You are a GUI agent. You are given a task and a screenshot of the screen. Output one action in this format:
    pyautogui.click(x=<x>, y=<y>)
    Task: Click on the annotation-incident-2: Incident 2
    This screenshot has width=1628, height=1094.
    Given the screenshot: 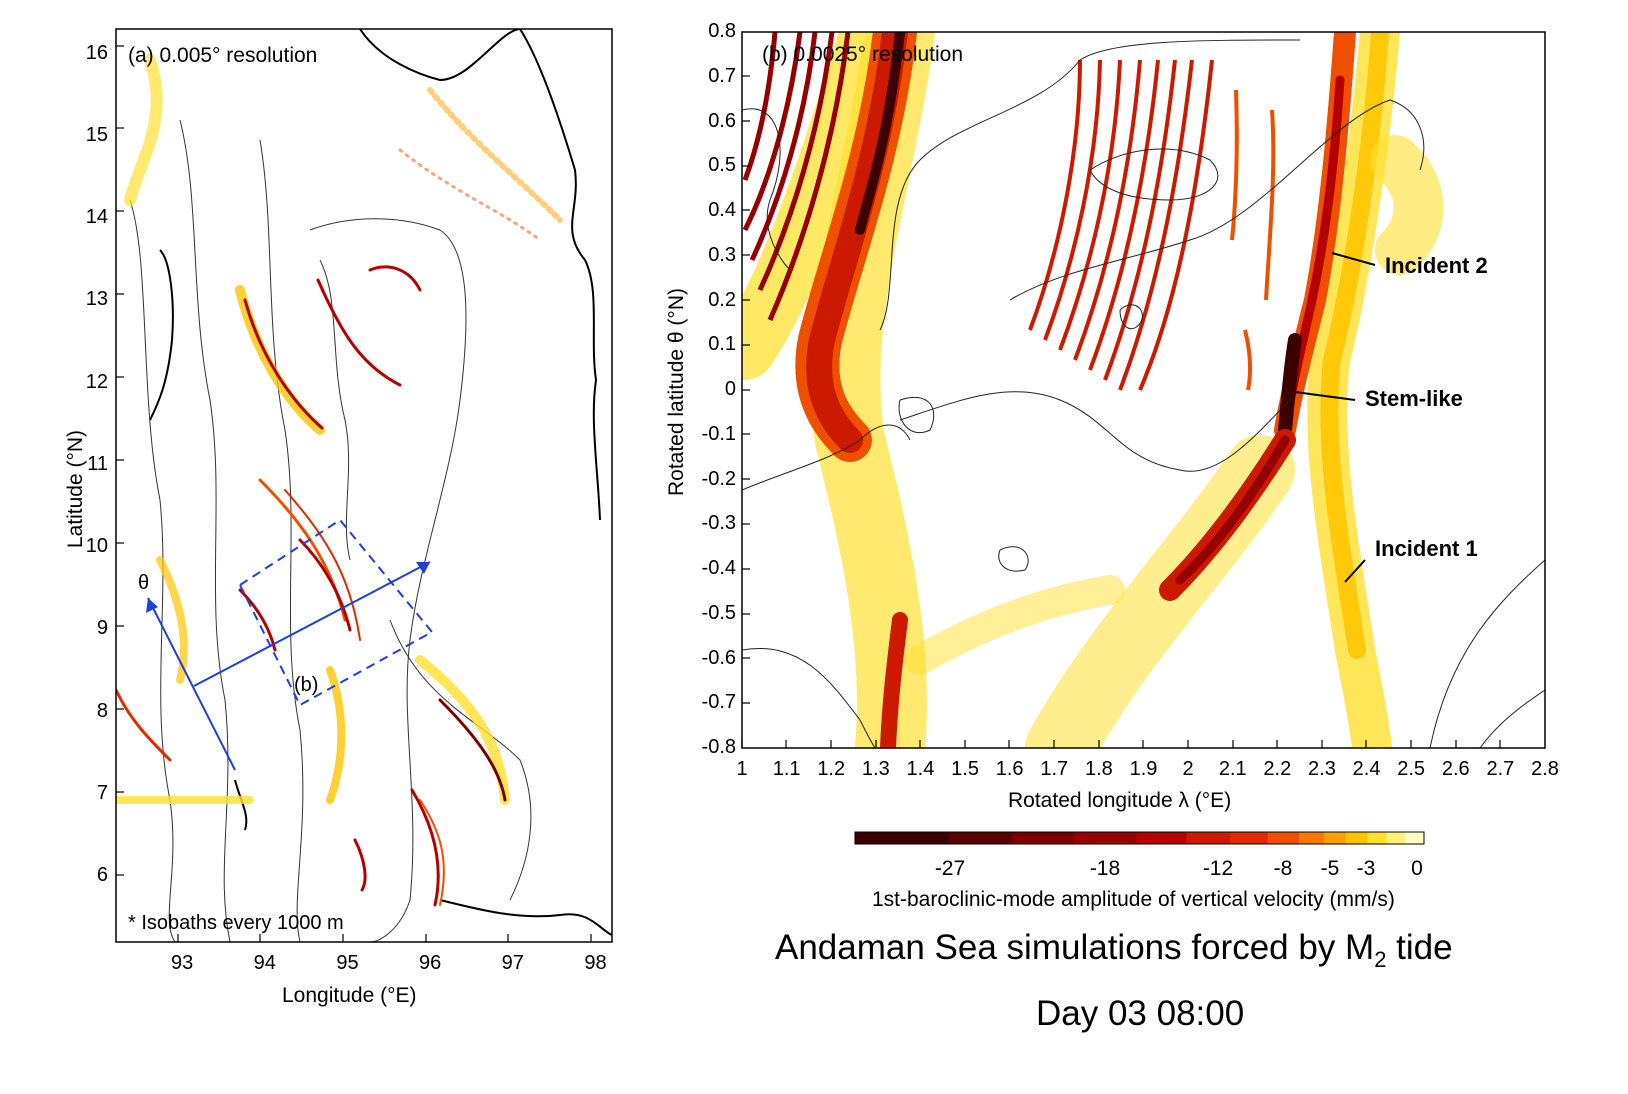 What is the action you would take?
    pyautogui.click(x=1436, y=265)
    